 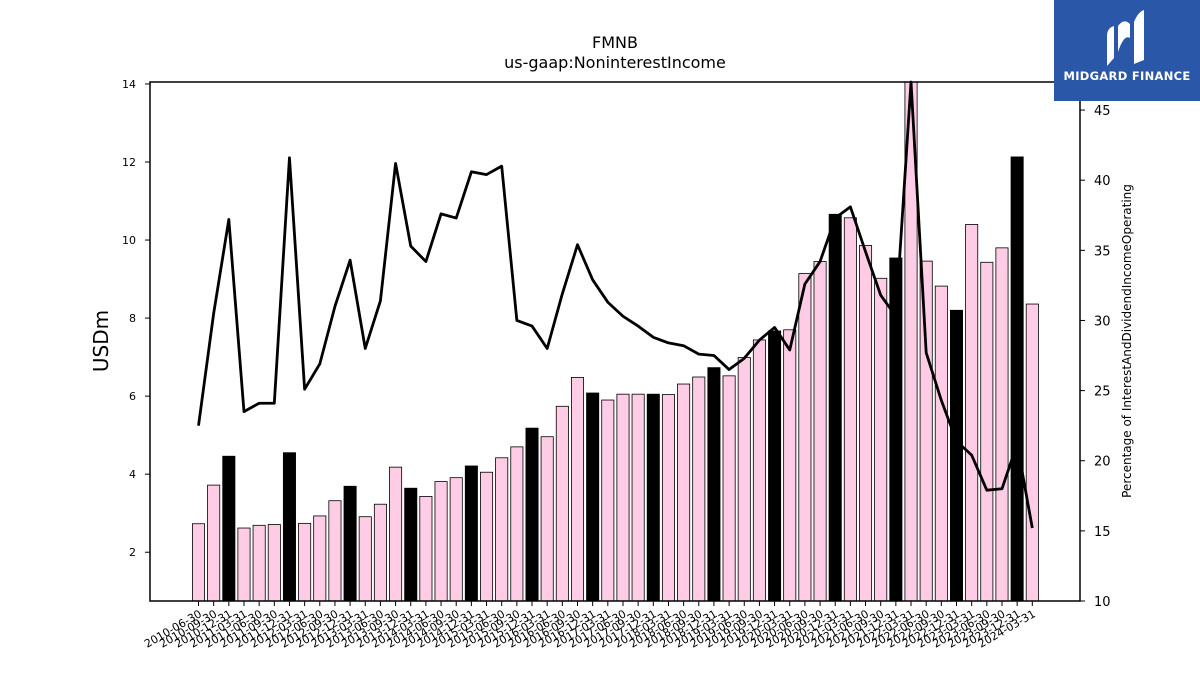 What do you see at coordinates (615, 42) in the screenshot?
I see `chart-title: FMNB` at bounding box center [615, 42].